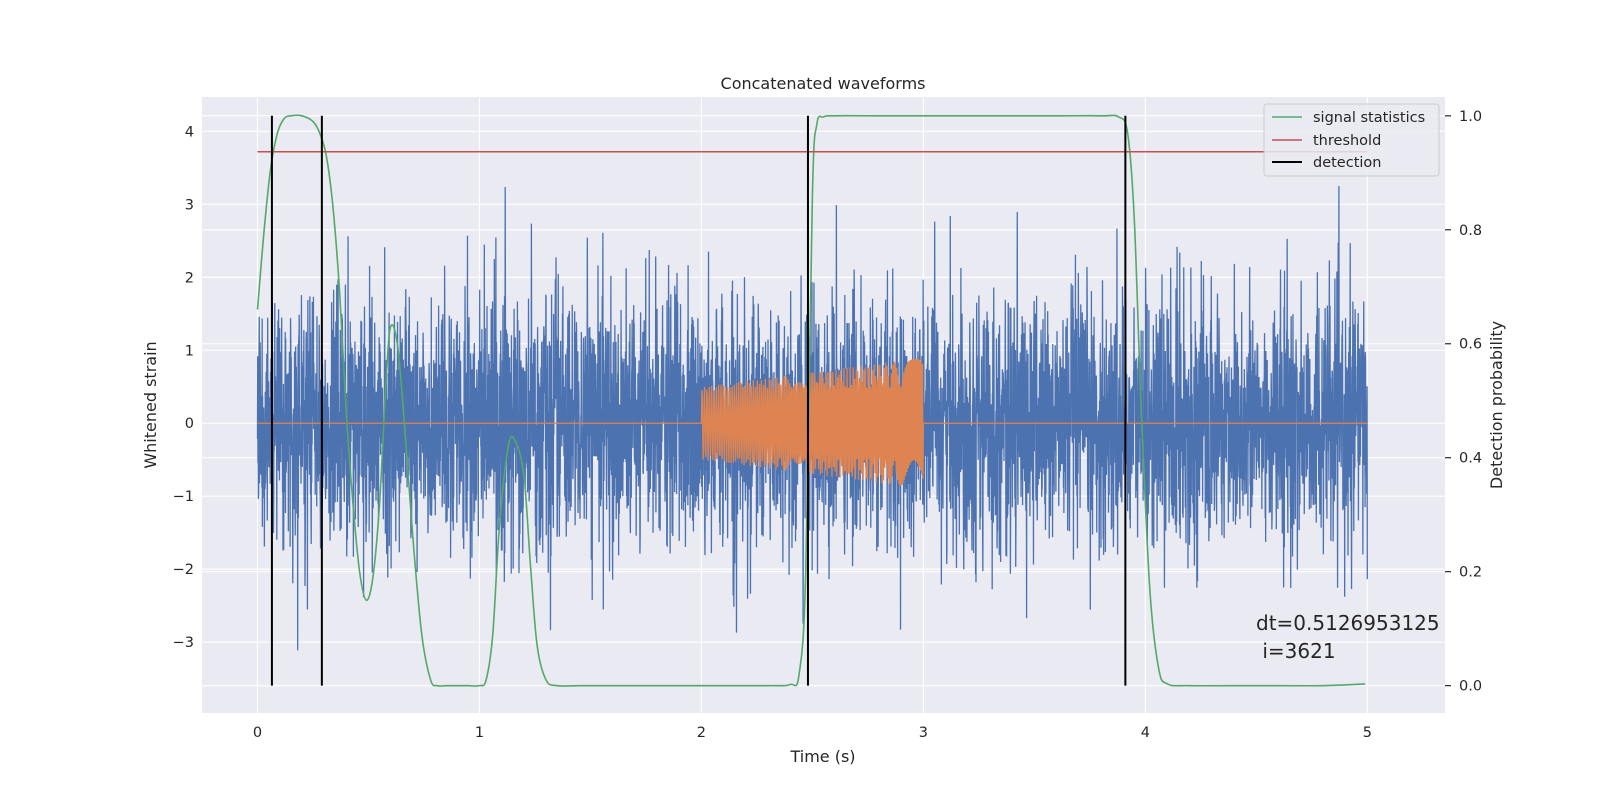  What do you see at coordinates (1367, 733) in the screenshot?
I see `x-tick-label: 5` at bounding box center [1367, 733].